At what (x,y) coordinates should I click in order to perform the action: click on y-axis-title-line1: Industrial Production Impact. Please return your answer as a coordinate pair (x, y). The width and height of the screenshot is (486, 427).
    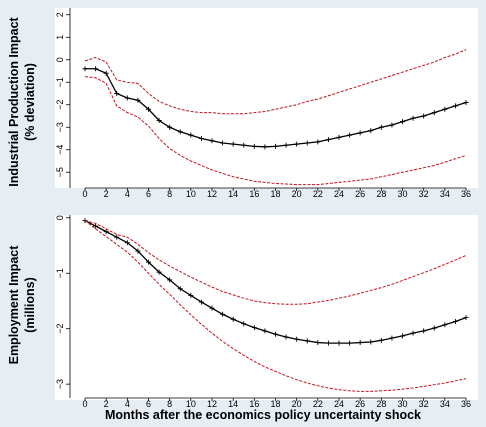
    Looking at the image, I should click on (14, 101).